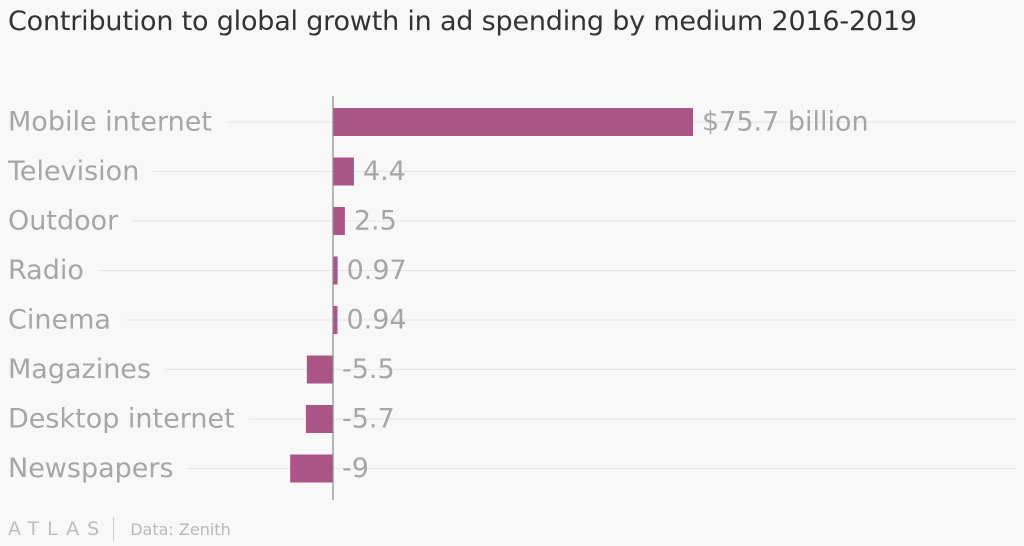 The image size is (1024, 546). What do you see at coordinates (384, 171) in the screenshot?
I see `value-label-television: 4.4` at bounding box center [384, 171].